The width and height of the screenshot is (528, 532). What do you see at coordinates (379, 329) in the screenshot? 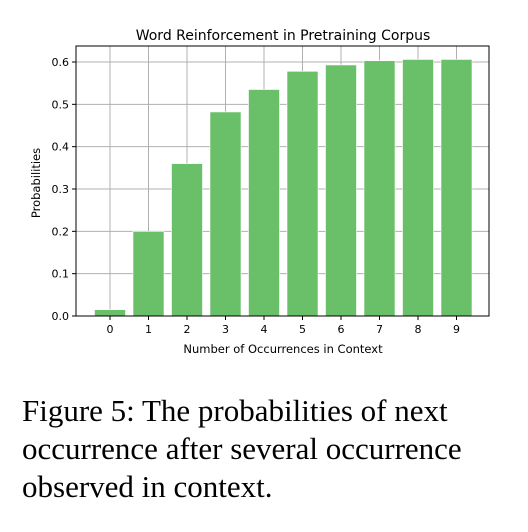
I see `x-tick-label: 7` at bounding box center [379, 329].